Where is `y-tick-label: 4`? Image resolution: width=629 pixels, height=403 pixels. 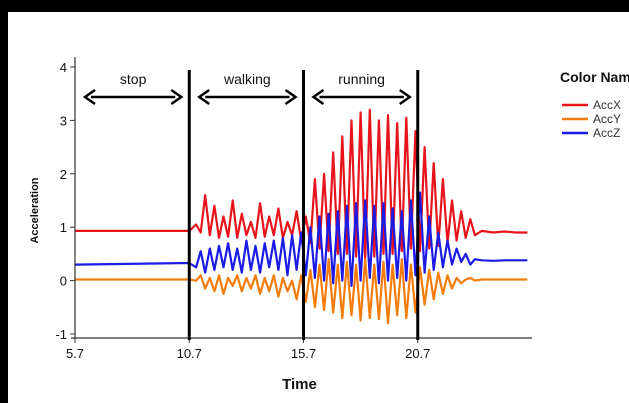
y-tick-label: 4 is located at coordinates (63, 67).